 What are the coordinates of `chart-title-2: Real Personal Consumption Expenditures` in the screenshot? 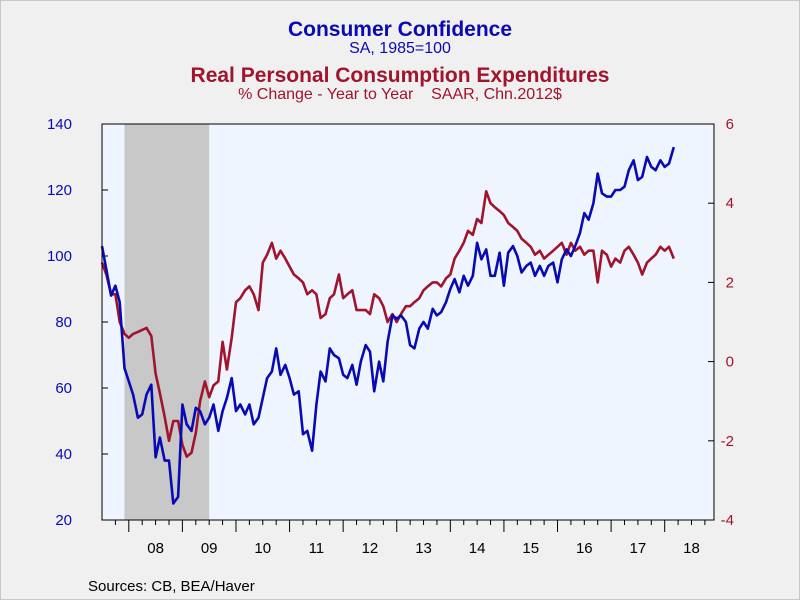 It's located at (400, 75).